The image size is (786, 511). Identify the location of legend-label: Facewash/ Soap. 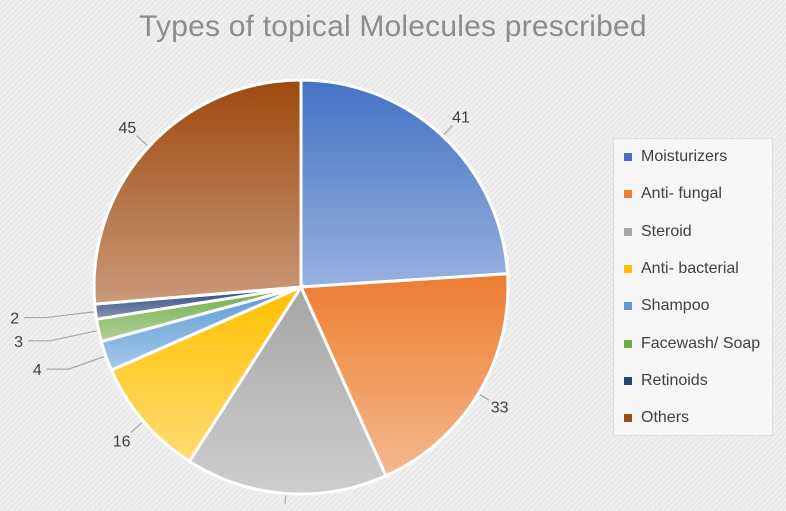
(701, 343).